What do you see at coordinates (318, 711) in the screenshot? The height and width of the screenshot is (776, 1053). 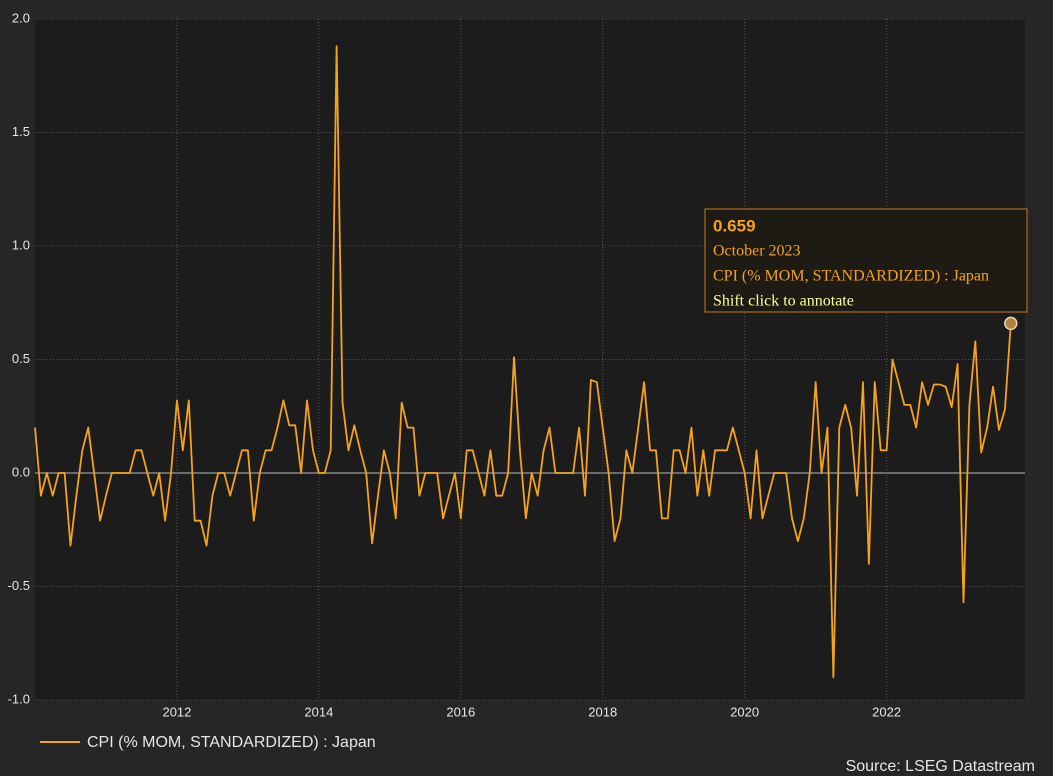 I see `x-tick-label: 2014` at bounding box center [318, 711].